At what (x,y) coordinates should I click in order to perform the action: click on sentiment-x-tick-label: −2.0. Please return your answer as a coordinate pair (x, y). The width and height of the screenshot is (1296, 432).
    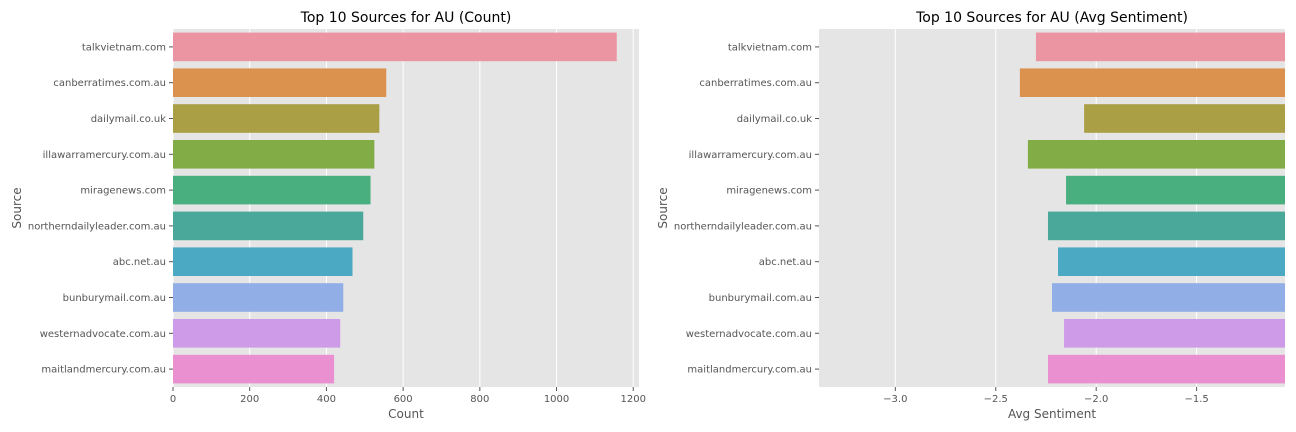
    Looking at the image, I should click on (1096, 399).